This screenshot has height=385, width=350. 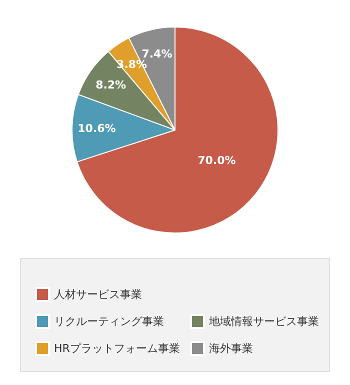 What do you see at coordinates (109, 321) in the screenshot?
I see `legend-label: リクルーティング事業` at bounding box center [109, 321].